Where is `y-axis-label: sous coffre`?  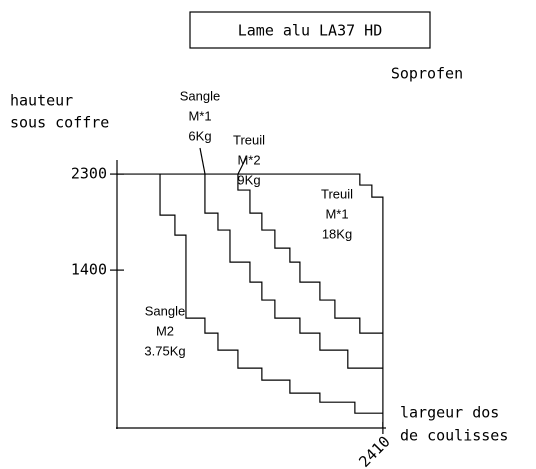
y-axis-label: sous coffre is located at coordinates (59, 123).